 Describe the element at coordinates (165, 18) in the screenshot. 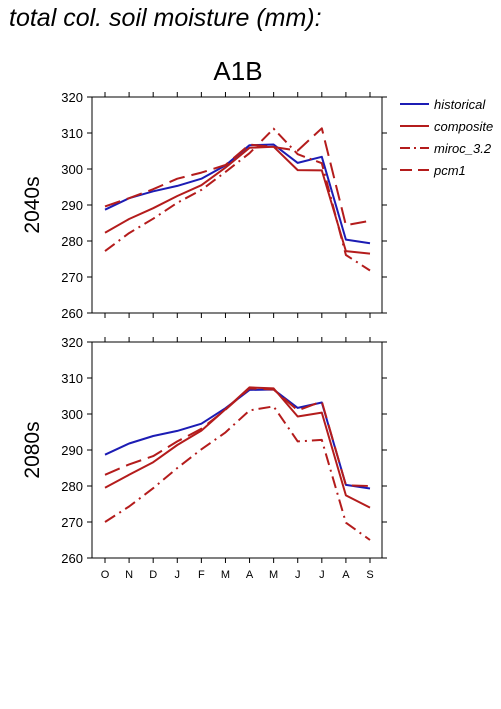

I see `page-title: total col. soil moisture (mm):` at that location.